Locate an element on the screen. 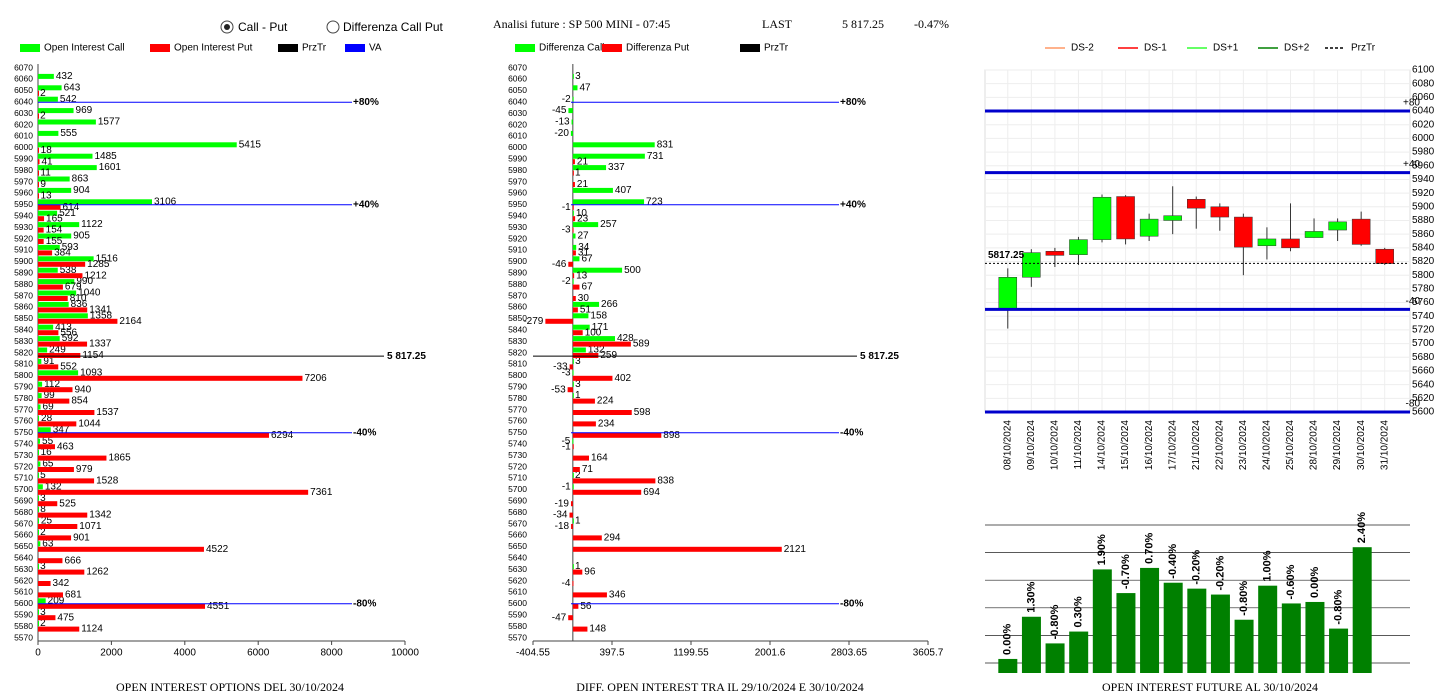  przTr-label: 5 817.25 is located at coordinates (879, 356).